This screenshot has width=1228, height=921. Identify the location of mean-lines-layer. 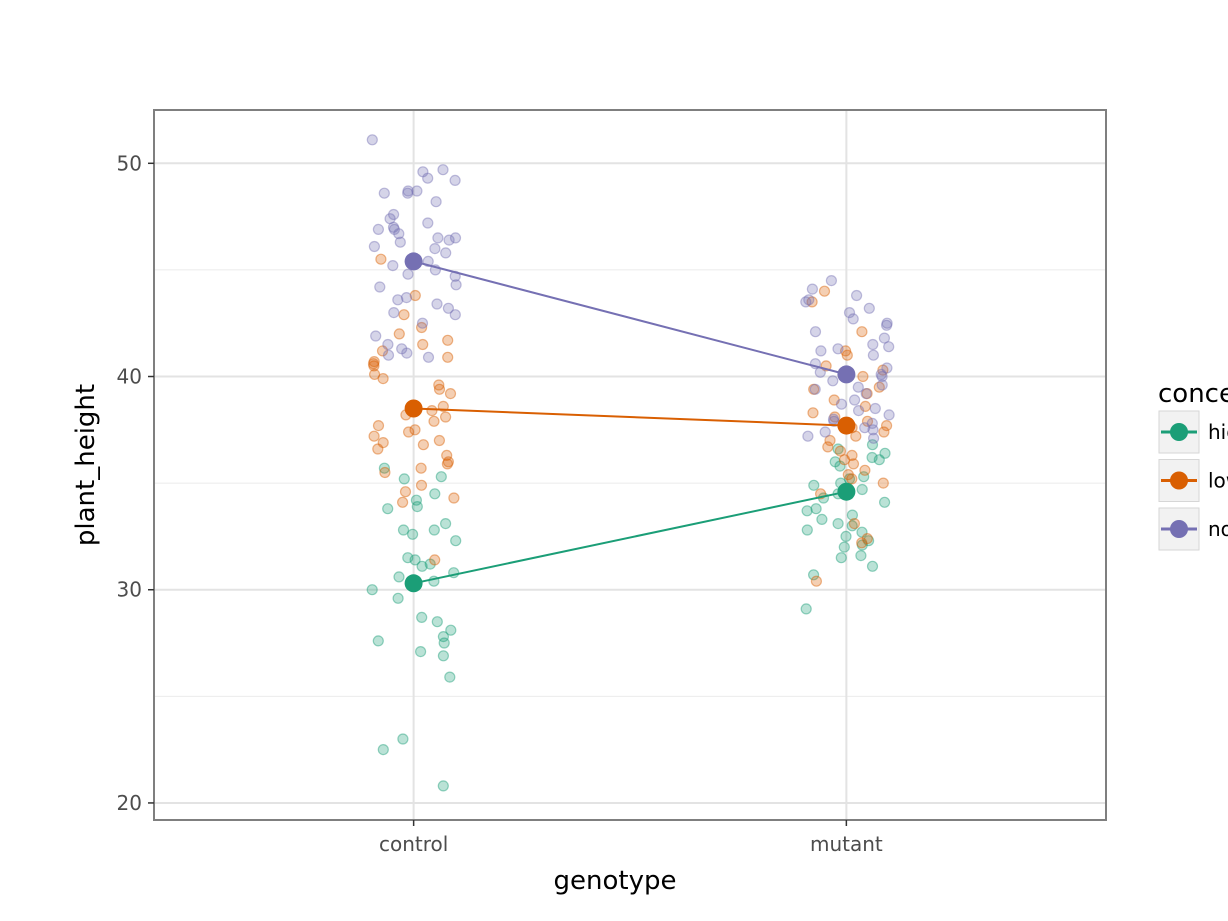
(630, 422).